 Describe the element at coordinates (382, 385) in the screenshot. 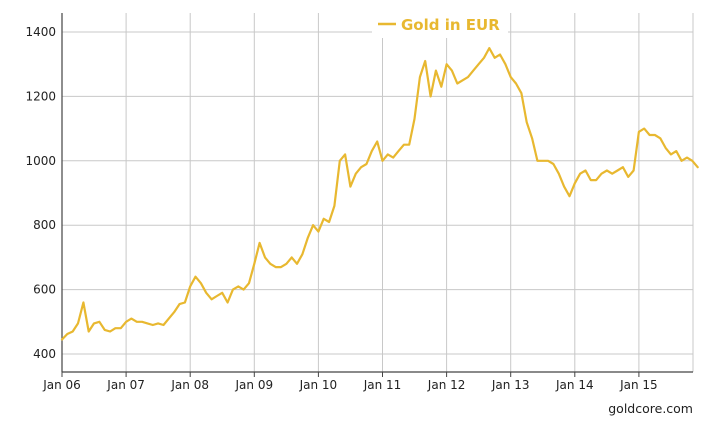

I see `x-tick-label: Jan 11` at that location.